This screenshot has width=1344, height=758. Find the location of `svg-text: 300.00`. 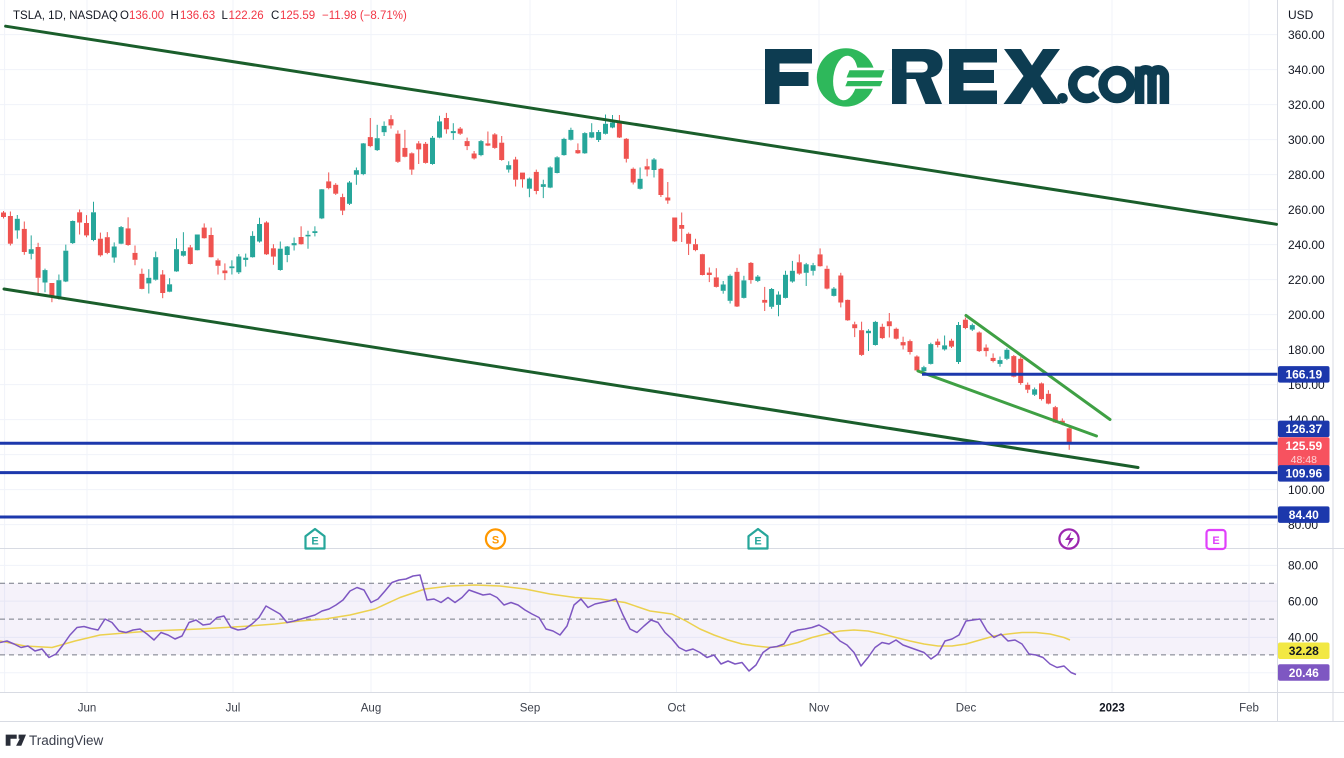

svg-text: 300.00 is located at coordinates (1306, 140).